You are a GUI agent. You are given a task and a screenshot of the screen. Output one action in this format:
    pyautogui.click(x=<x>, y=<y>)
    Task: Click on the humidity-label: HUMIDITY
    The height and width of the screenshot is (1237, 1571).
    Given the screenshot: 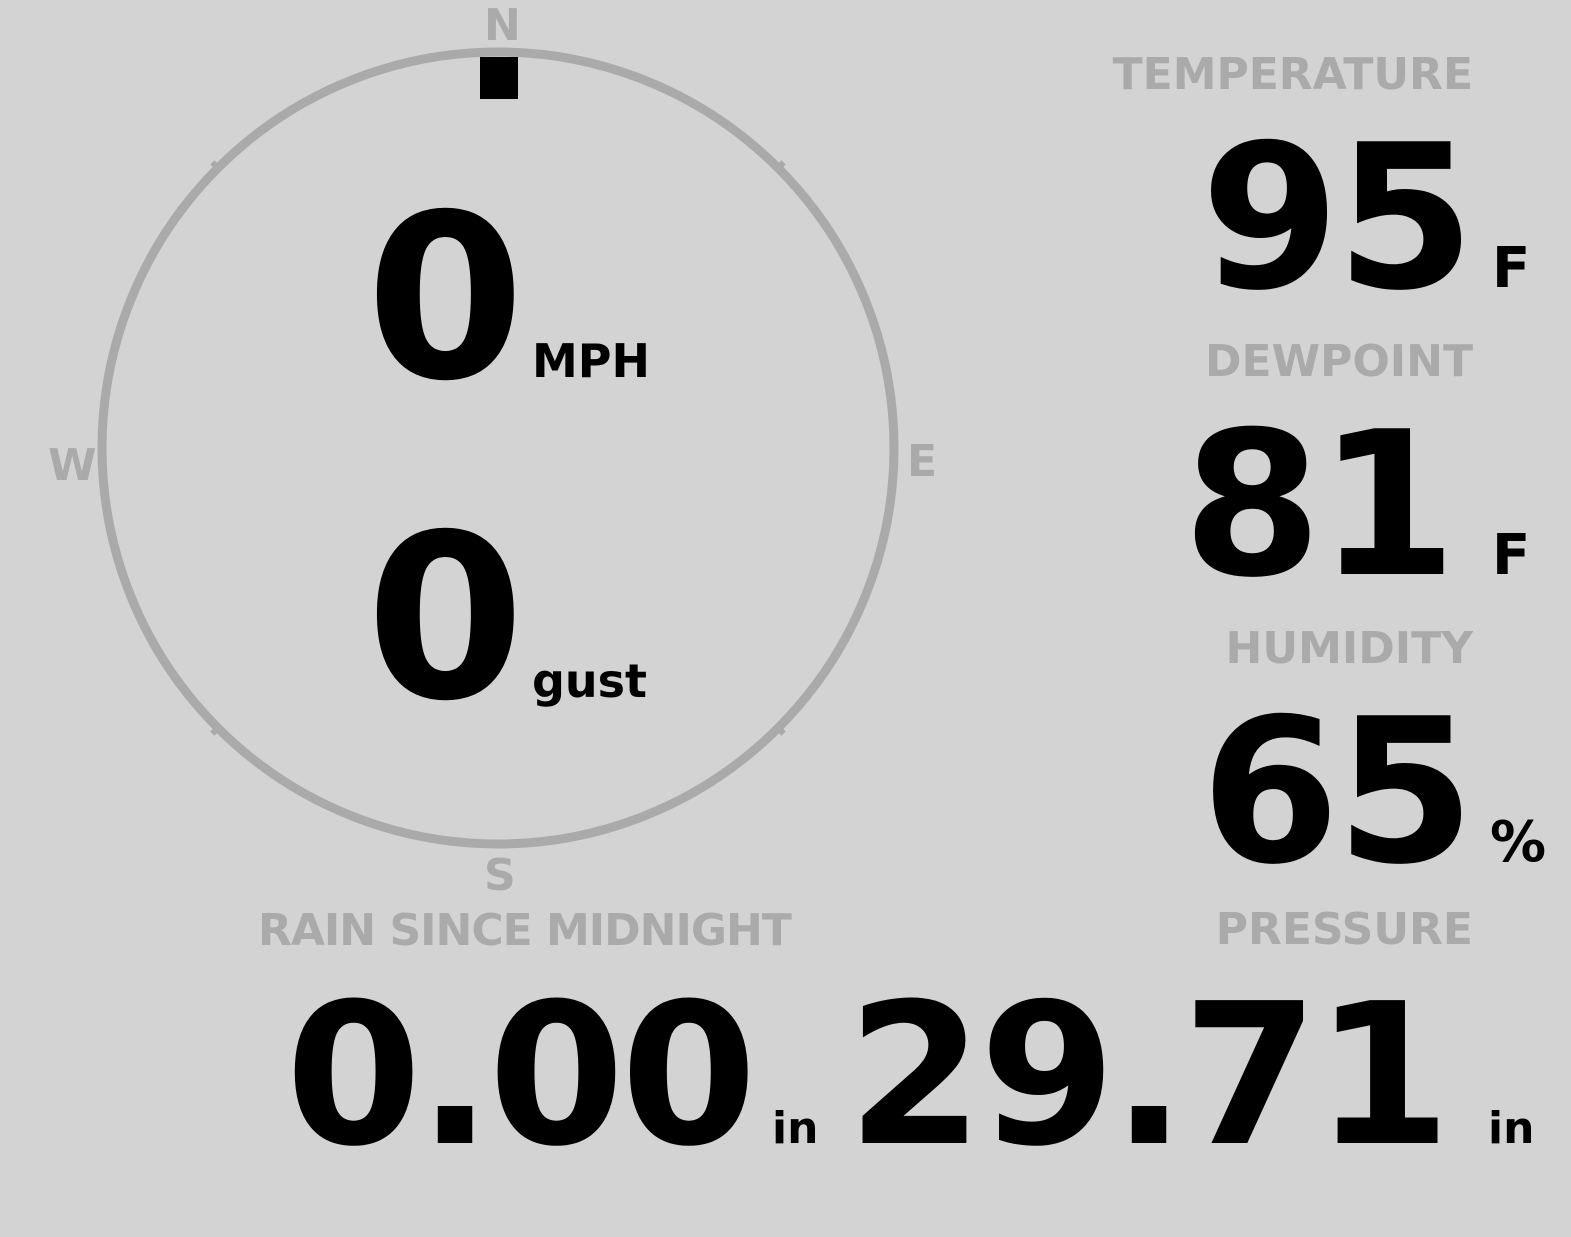 What is the action you would take?
    pyautogui.click(x=1349, y=648)
    